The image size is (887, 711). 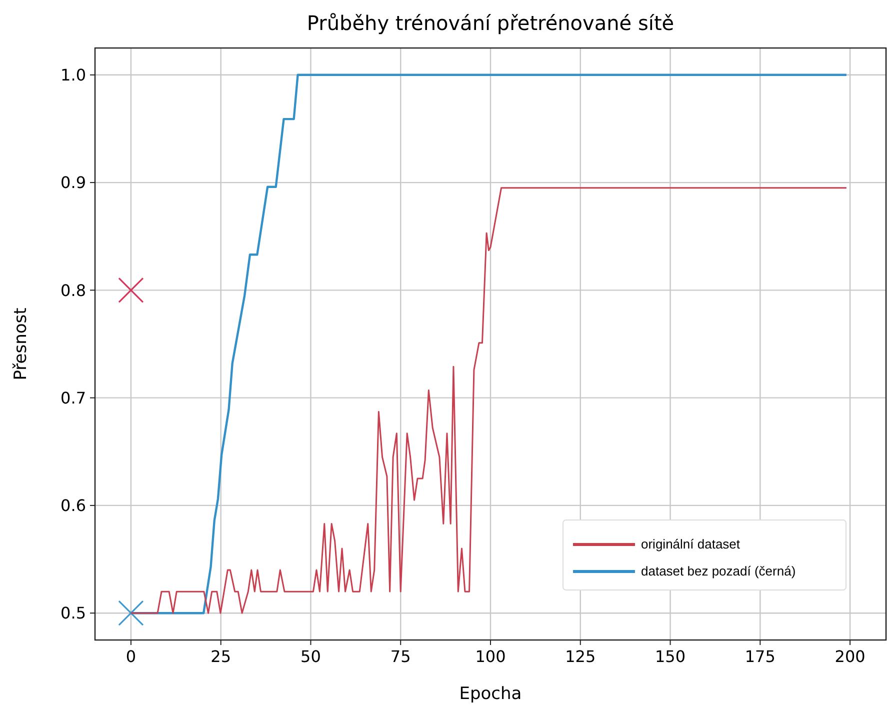 What do you see at coordinates (73, 506) in the screenshot?
I see `y-tick-label: 0.6` at bounding box center [73, 506].